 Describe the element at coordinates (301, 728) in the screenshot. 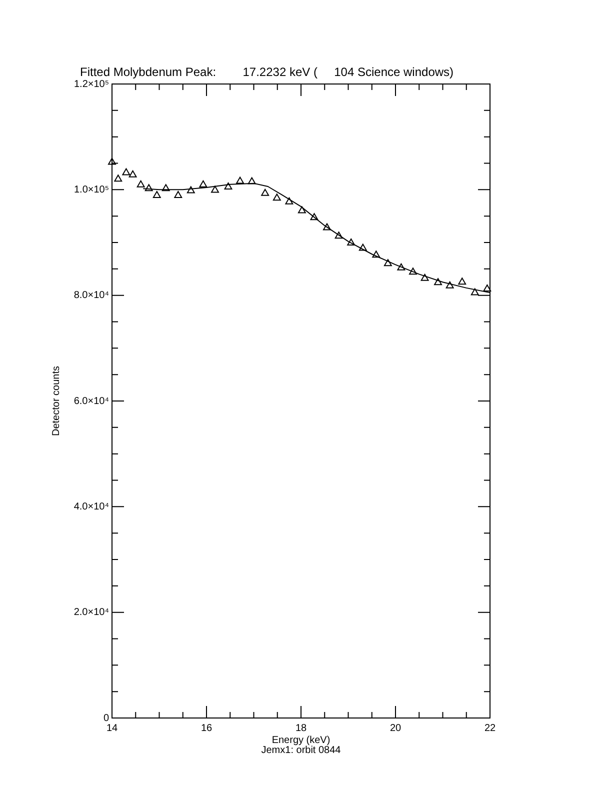

I see `x-tick-label: 18` at that location.